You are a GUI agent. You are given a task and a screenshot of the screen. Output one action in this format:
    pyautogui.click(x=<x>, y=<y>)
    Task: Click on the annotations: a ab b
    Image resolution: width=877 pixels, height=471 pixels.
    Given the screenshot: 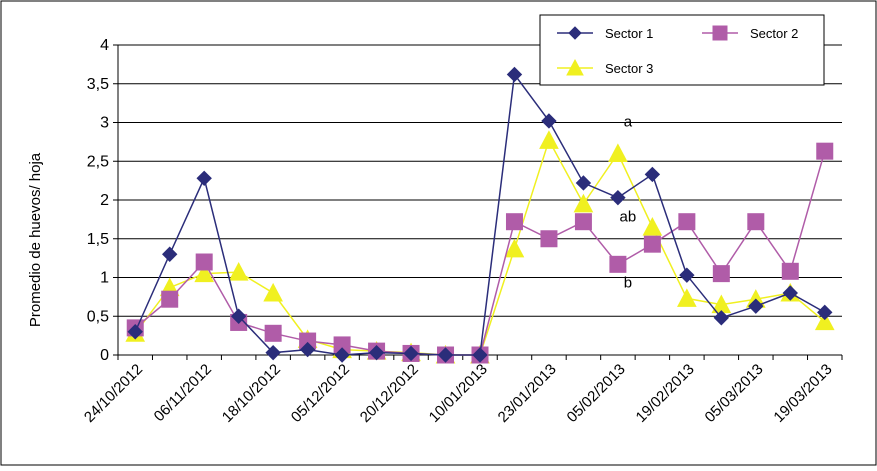 What is the action you would take?
    pyautogui.click(x=628, y=202)
    